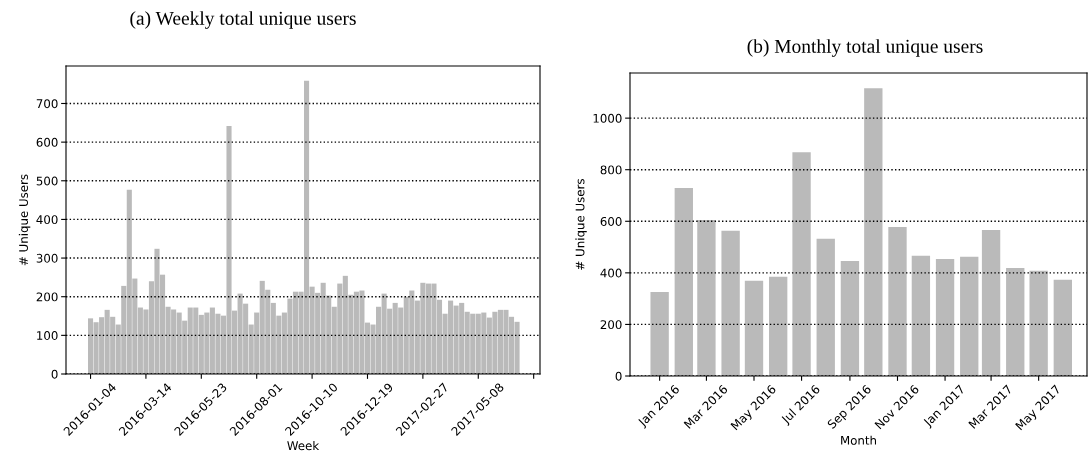 This screenshot has height=473, width=1088. Describe the element at coordinates (858, 440) in the screenshot. I see `x-axis-title: Month` at that location.